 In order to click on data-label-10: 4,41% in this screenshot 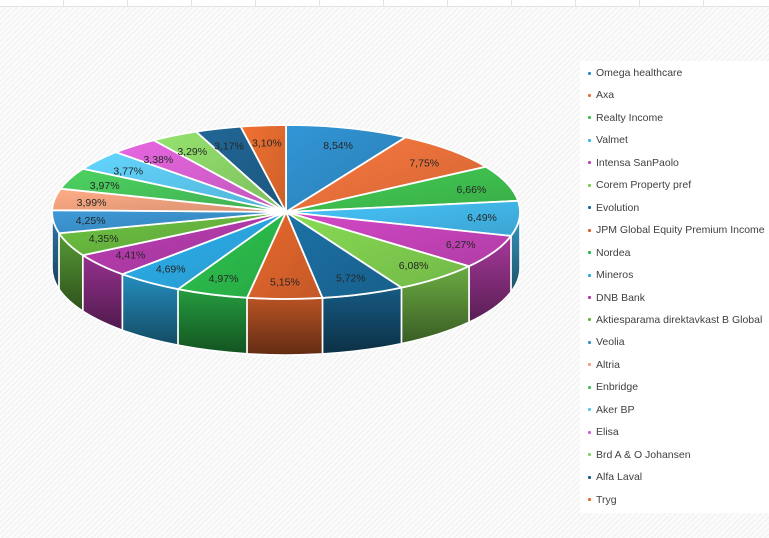, I will do `click(131, 256)`.